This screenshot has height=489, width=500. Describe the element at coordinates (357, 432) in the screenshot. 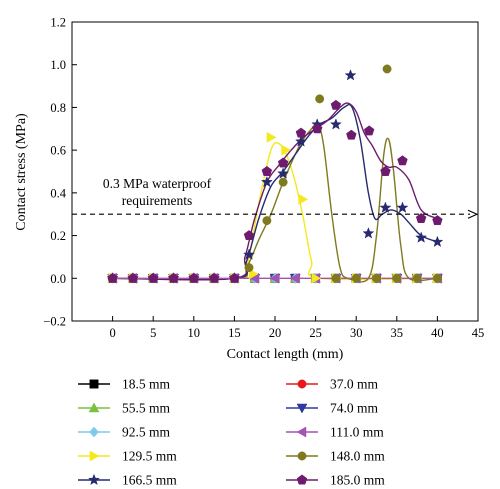

I see `legend-label: 111.0 mm` at that location.